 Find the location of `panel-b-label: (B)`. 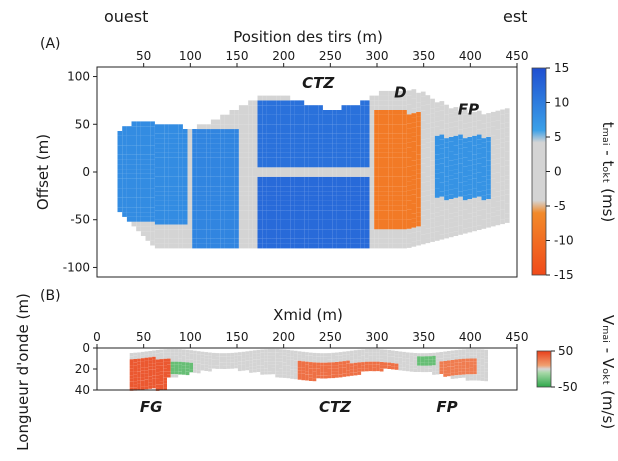

panel-b-label: (B) is located at coordinates (50, 296).